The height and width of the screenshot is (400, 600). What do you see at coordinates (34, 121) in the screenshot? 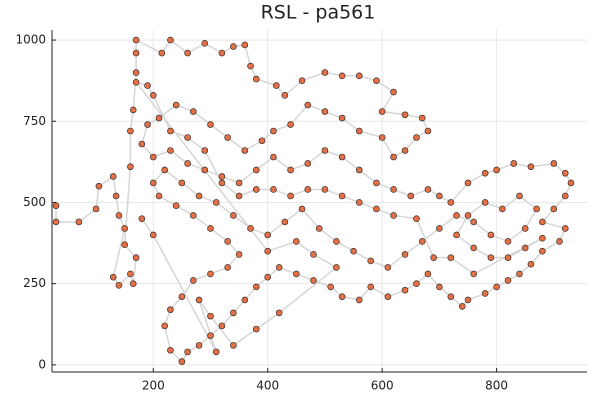
I see `y-tick-label: 750` at bounding box center [34, 121].